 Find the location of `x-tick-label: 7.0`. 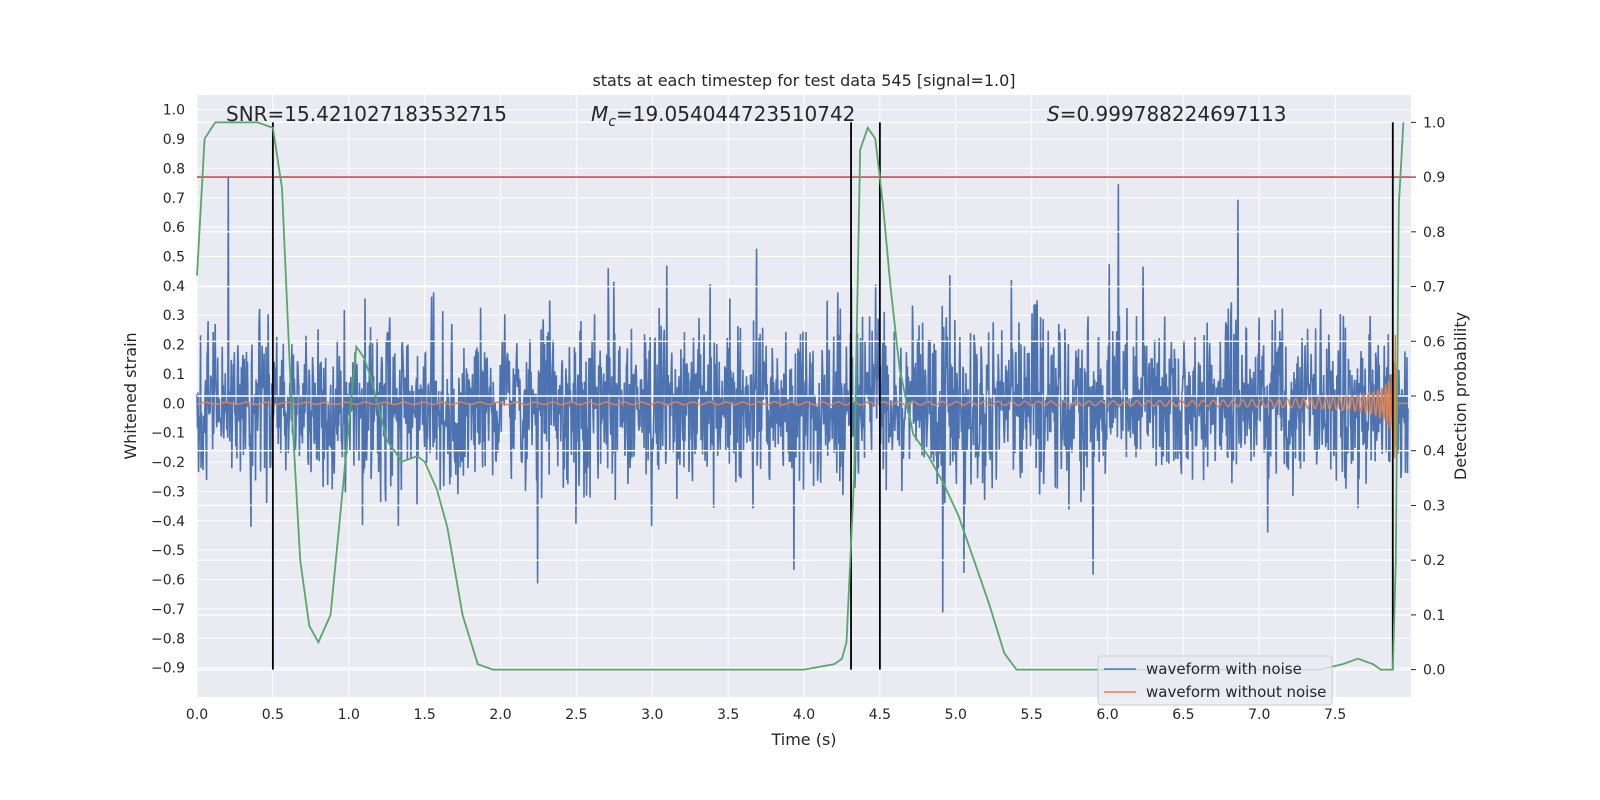

x-tick-label: 7.0 is located at coordinates (1259, 715).